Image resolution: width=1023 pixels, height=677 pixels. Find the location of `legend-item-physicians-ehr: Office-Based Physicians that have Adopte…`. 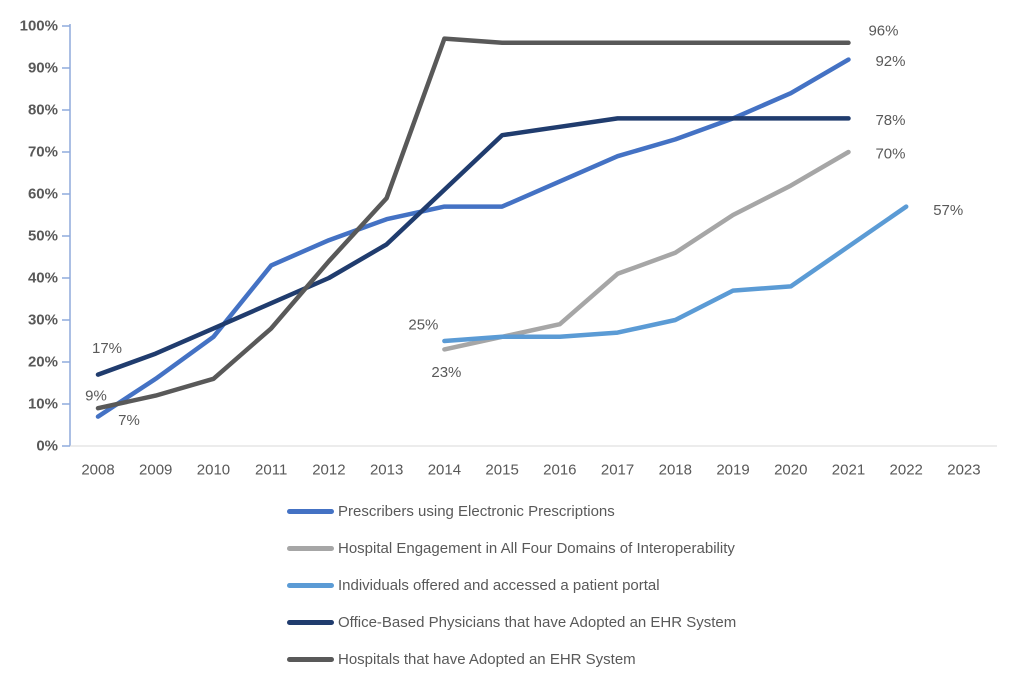

legend-item-physicians-ehr: Office-Based Physicians that have Adopte… is located at coordinates (511, 622).